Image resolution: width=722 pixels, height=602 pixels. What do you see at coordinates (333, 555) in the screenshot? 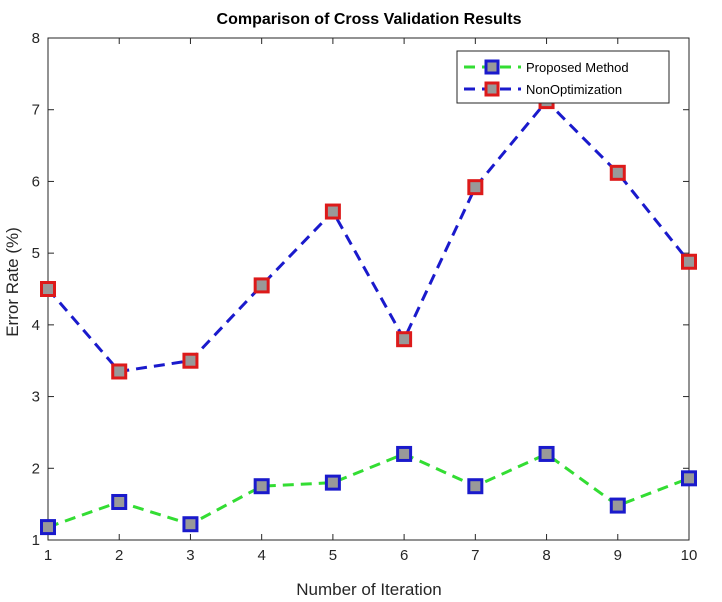
I see `x-tick-label: 5` at bounding box center [333, 555].